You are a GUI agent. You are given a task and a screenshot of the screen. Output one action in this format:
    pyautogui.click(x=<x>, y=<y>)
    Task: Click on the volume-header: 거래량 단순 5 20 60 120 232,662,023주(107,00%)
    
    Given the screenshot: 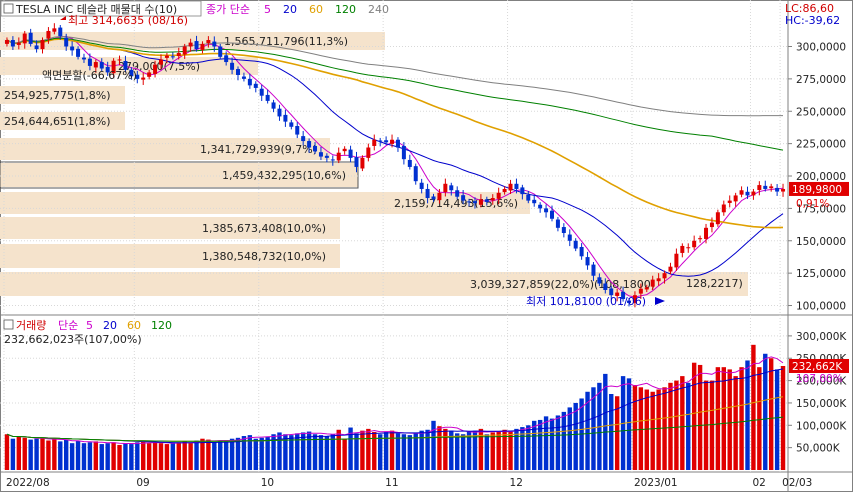 What is the action you would take?
    pyautogui.click(x=87, y=332)
    